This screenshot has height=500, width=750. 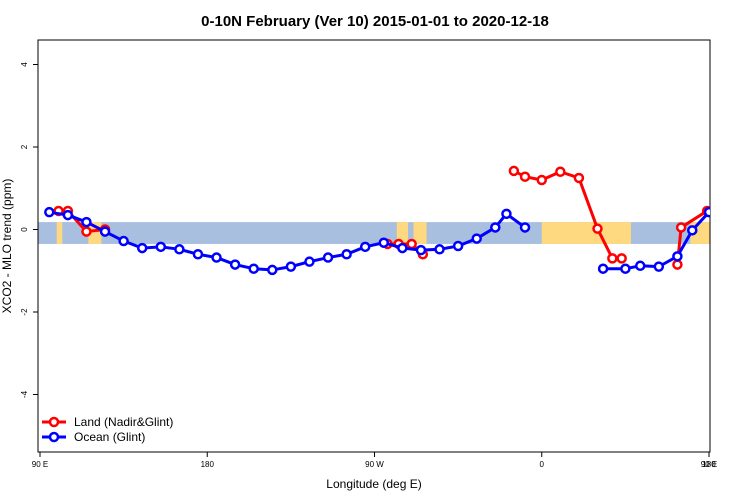 I want to click on x-tick-label-1: 180, so click(x=208, y=464).